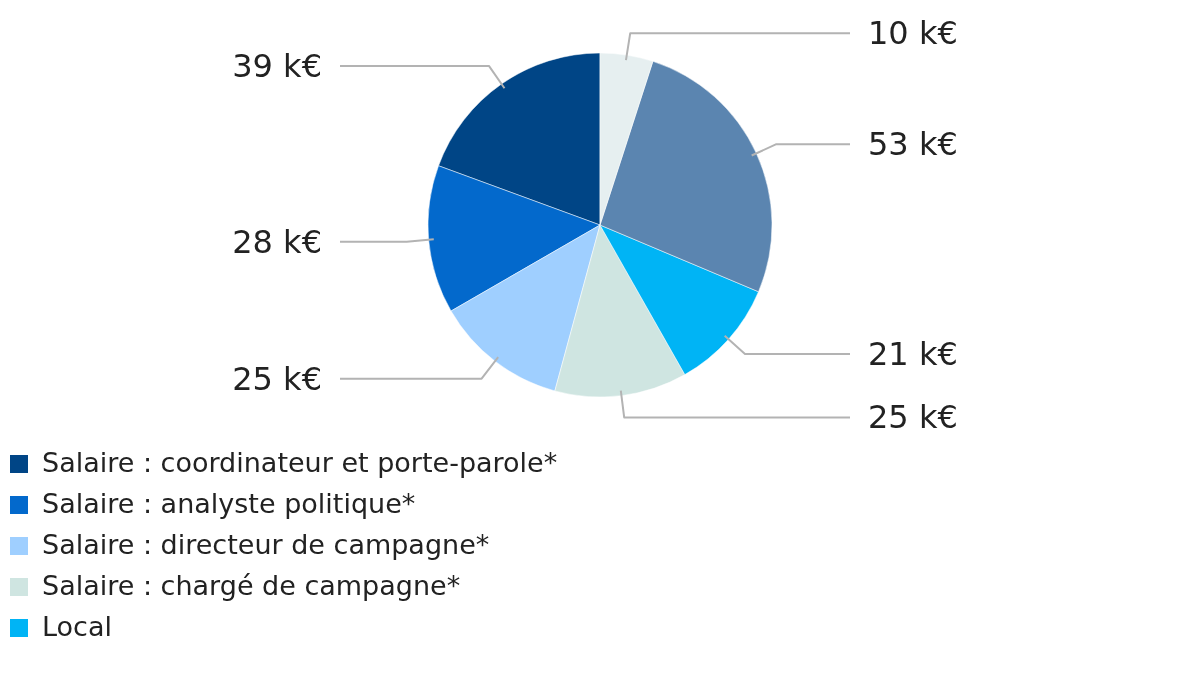  I want to click on legend-label: Salaire : coordinateur et porte-parole*, so click(300, 462).